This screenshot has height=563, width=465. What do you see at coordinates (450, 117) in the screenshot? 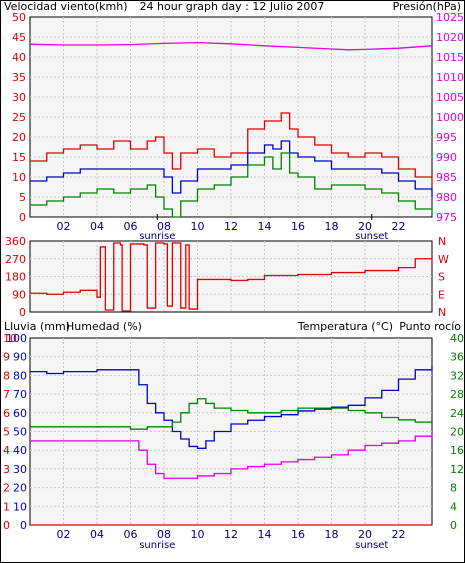
I see `pressure-tick-label: 1000` at bounding box center [450, 117].